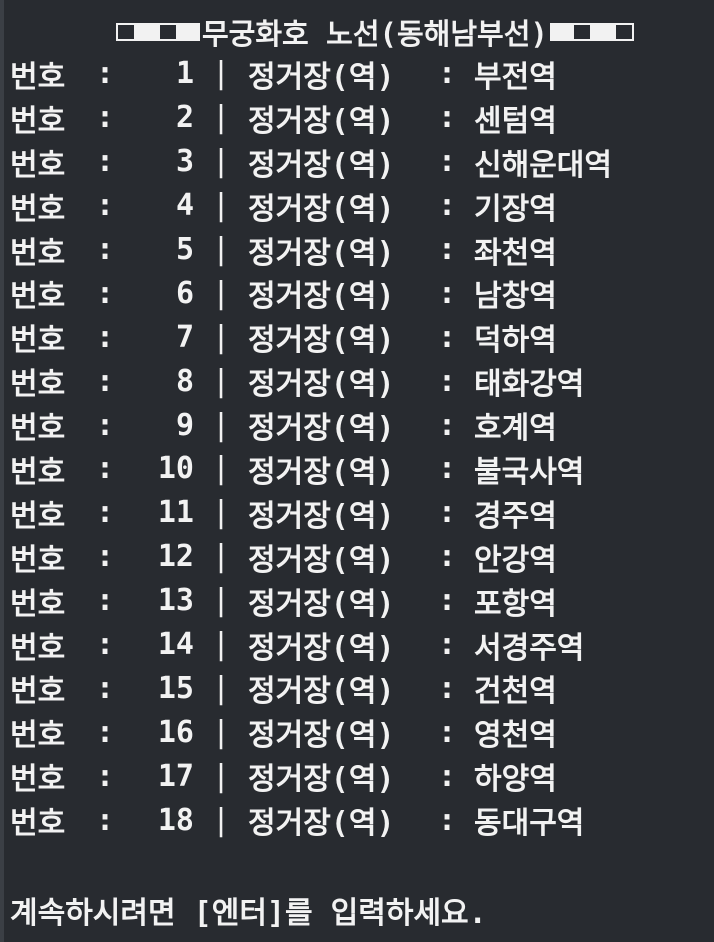 This screenshot has height=942, width=714. What do you see at coordinates (515, 736) in the screenshot?
I see `station-name: 영천역` at bounding box center [515, 736].